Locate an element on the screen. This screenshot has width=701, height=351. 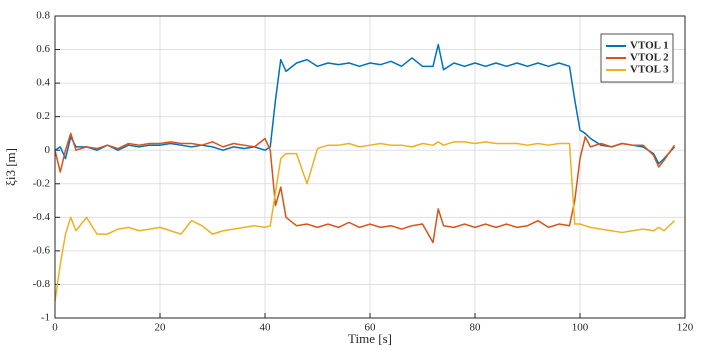
legend-label: VTOL 1 is located at coordinates (649, 46).